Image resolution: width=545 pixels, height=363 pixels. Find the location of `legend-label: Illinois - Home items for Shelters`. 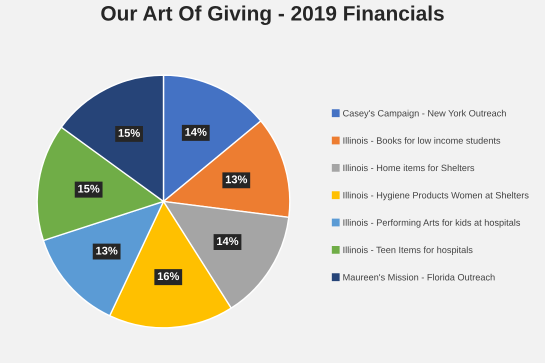

legend-label: Illinois - Home items for Shelters is located at coordinates (408, 168).